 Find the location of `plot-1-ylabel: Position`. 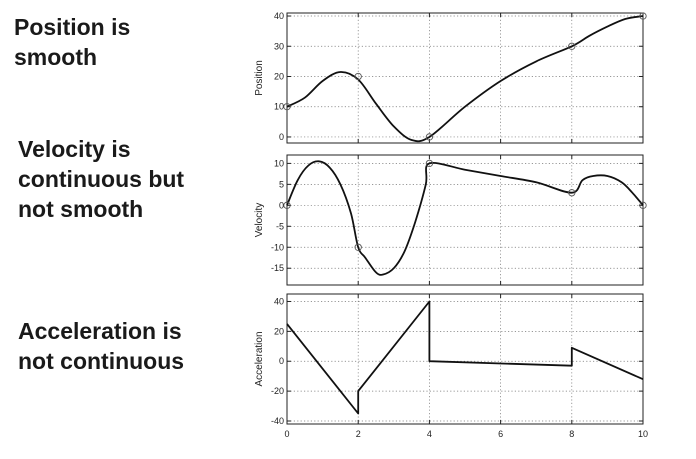

plot-1-ylabel: Position is located at coordinates (259, 78).